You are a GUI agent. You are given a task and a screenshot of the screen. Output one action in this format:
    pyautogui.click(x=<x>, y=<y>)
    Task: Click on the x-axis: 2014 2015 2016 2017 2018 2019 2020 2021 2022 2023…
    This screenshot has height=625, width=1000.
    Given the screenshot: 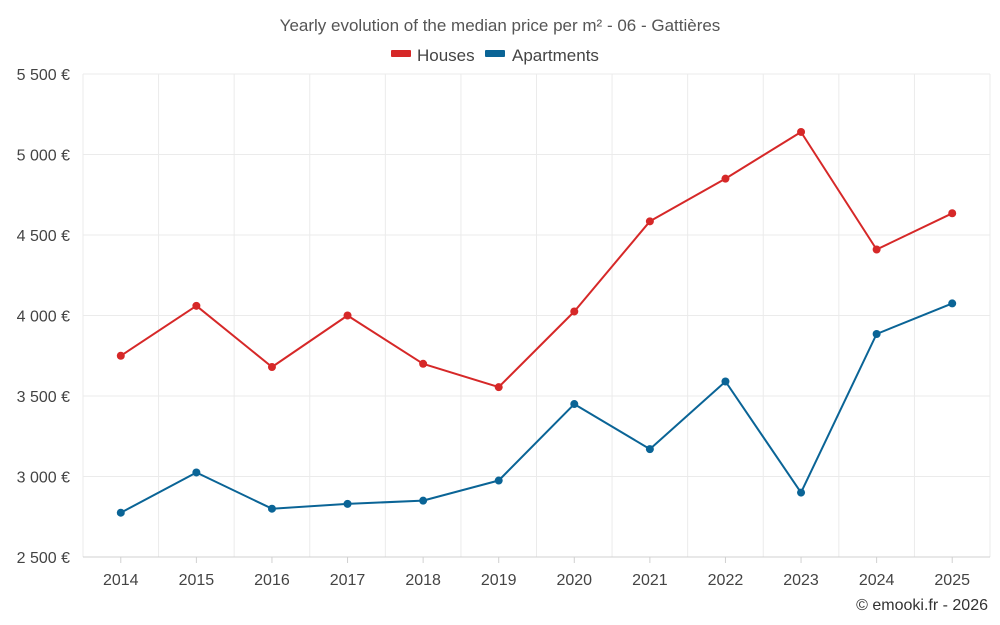 What is the action you would take?
    pyautogui.click(x=536, y=572)
    